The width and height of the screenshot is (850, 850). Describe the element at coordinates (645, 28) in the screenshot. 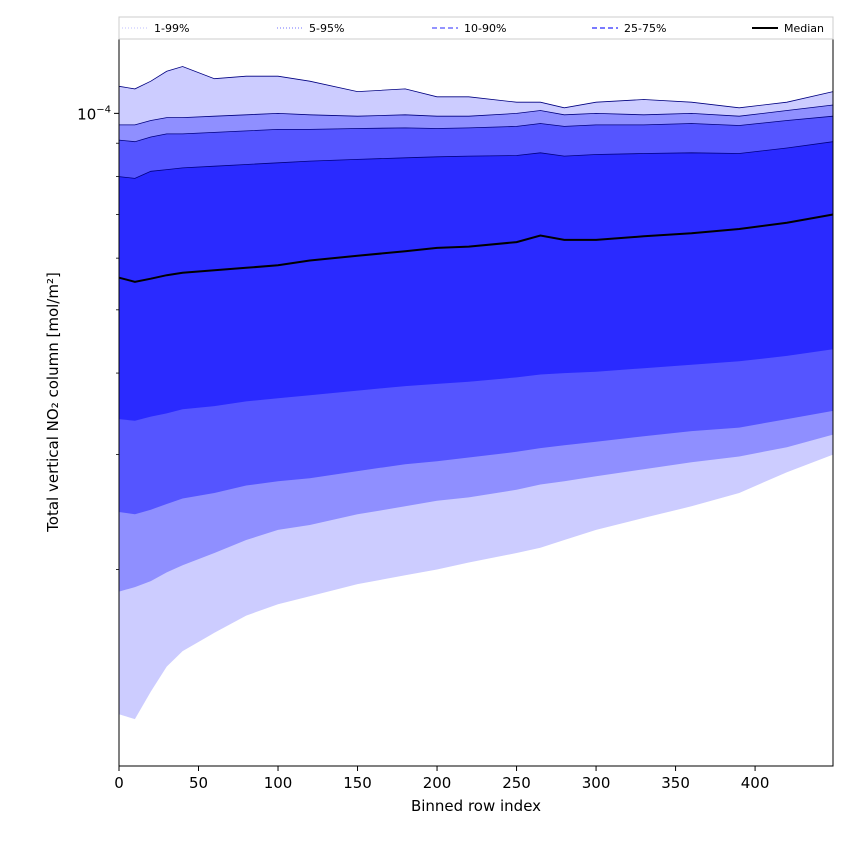

I see `legend-label-25-75%: 25-75%` at that location.